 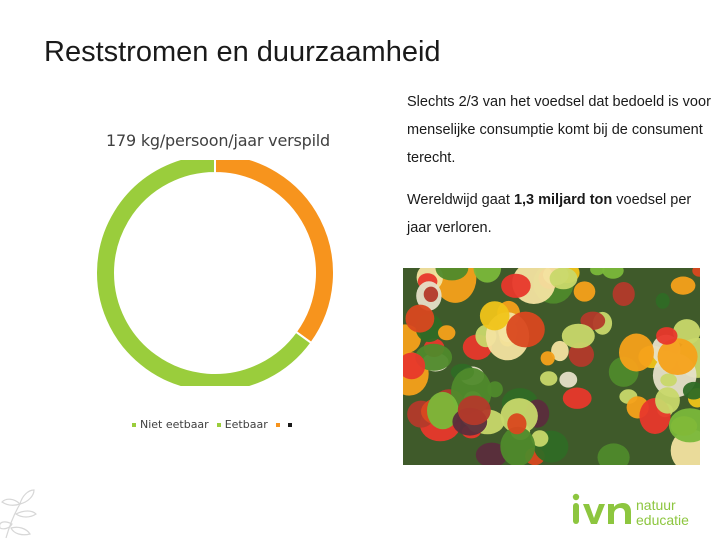 I want to click on info-paragraph-2-prefix: Wereldwijd gaat, so click(x=460, y=200).